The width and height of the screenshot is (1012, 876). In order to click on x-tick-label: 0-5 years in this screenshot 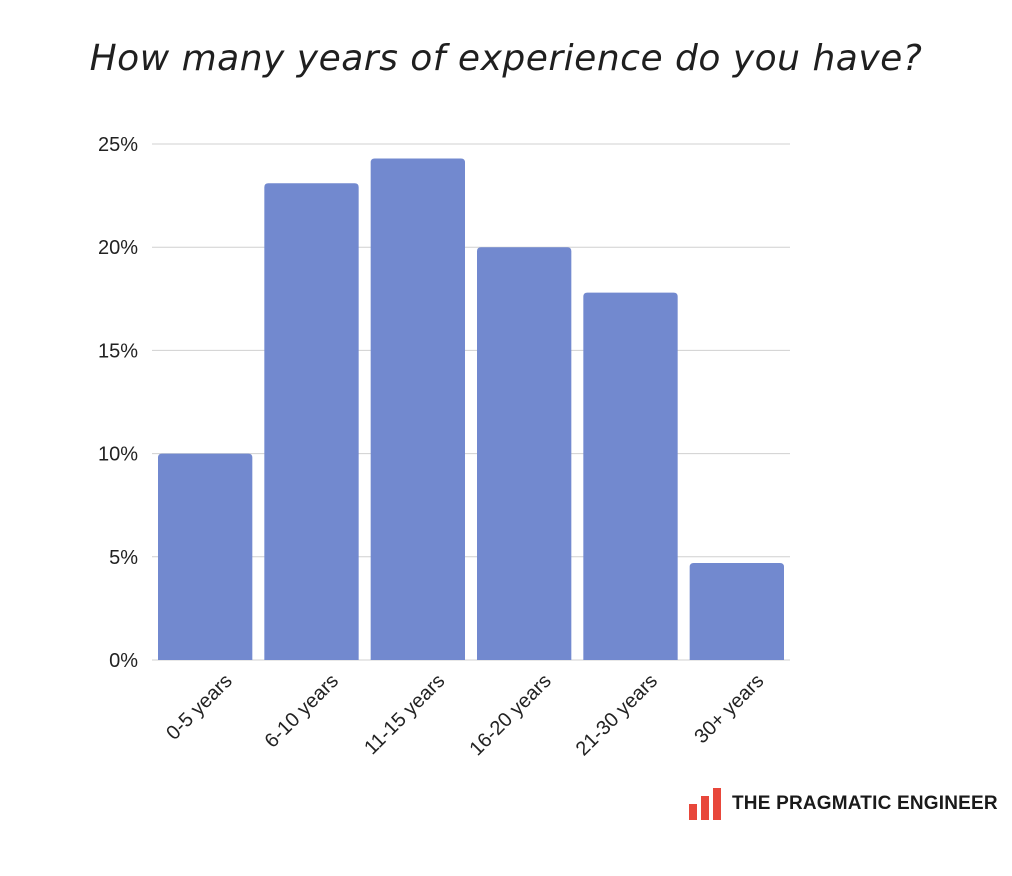, I will do `click(199, 707)`.